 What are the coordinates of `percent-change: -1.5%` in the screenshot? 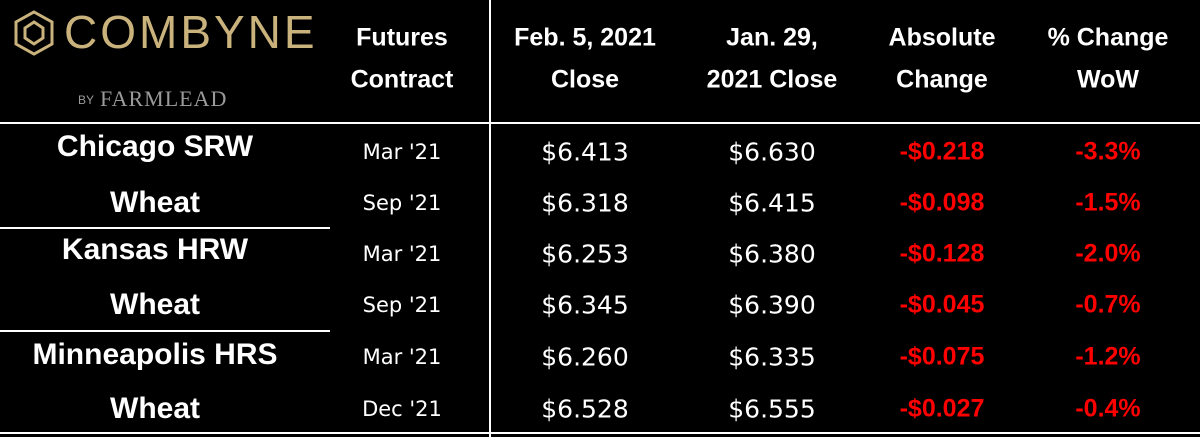 It's located at (1108, 202).